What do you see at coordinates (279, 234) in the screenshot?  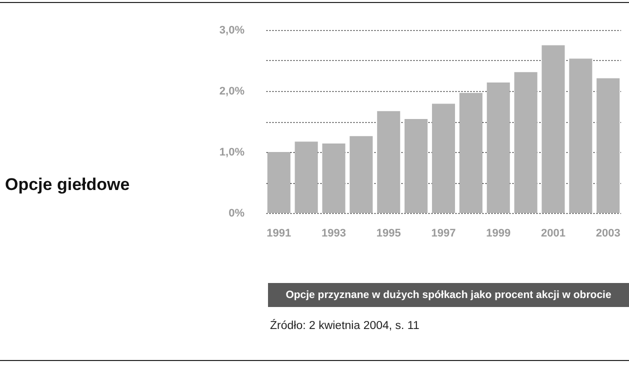 I see `x-tick-label: 1991` at bounding box center [279, 234].